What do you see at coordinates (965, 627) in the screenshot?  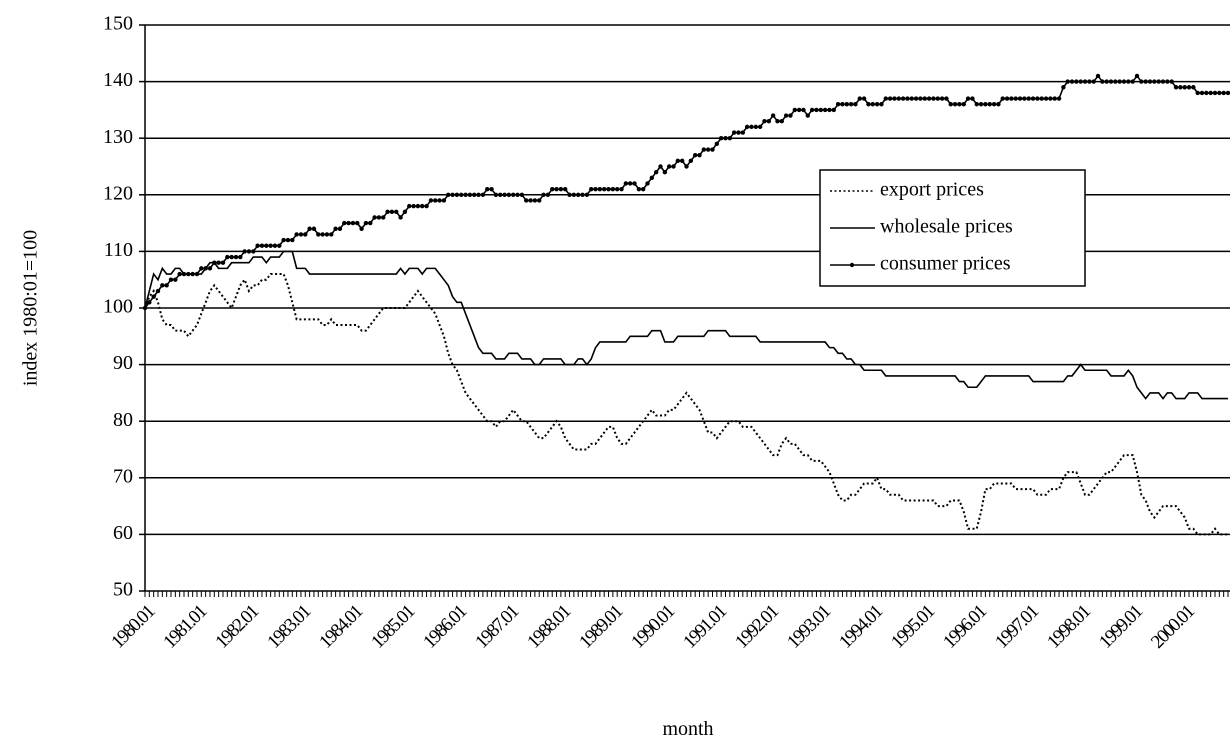 I see `x-tick-label: 1996.01` at bounding box center [965, 627].